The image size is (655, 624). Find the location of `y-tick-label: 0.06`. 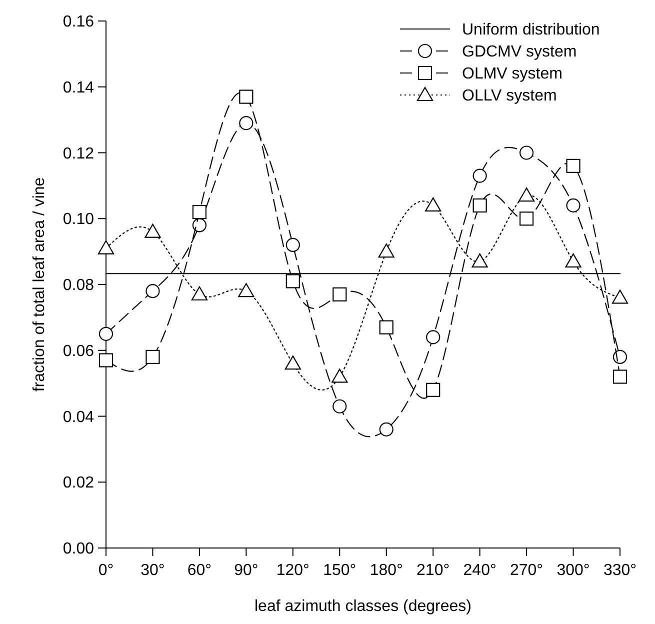

y-tick-label: 0.06 is located at coordinates (78, 351).